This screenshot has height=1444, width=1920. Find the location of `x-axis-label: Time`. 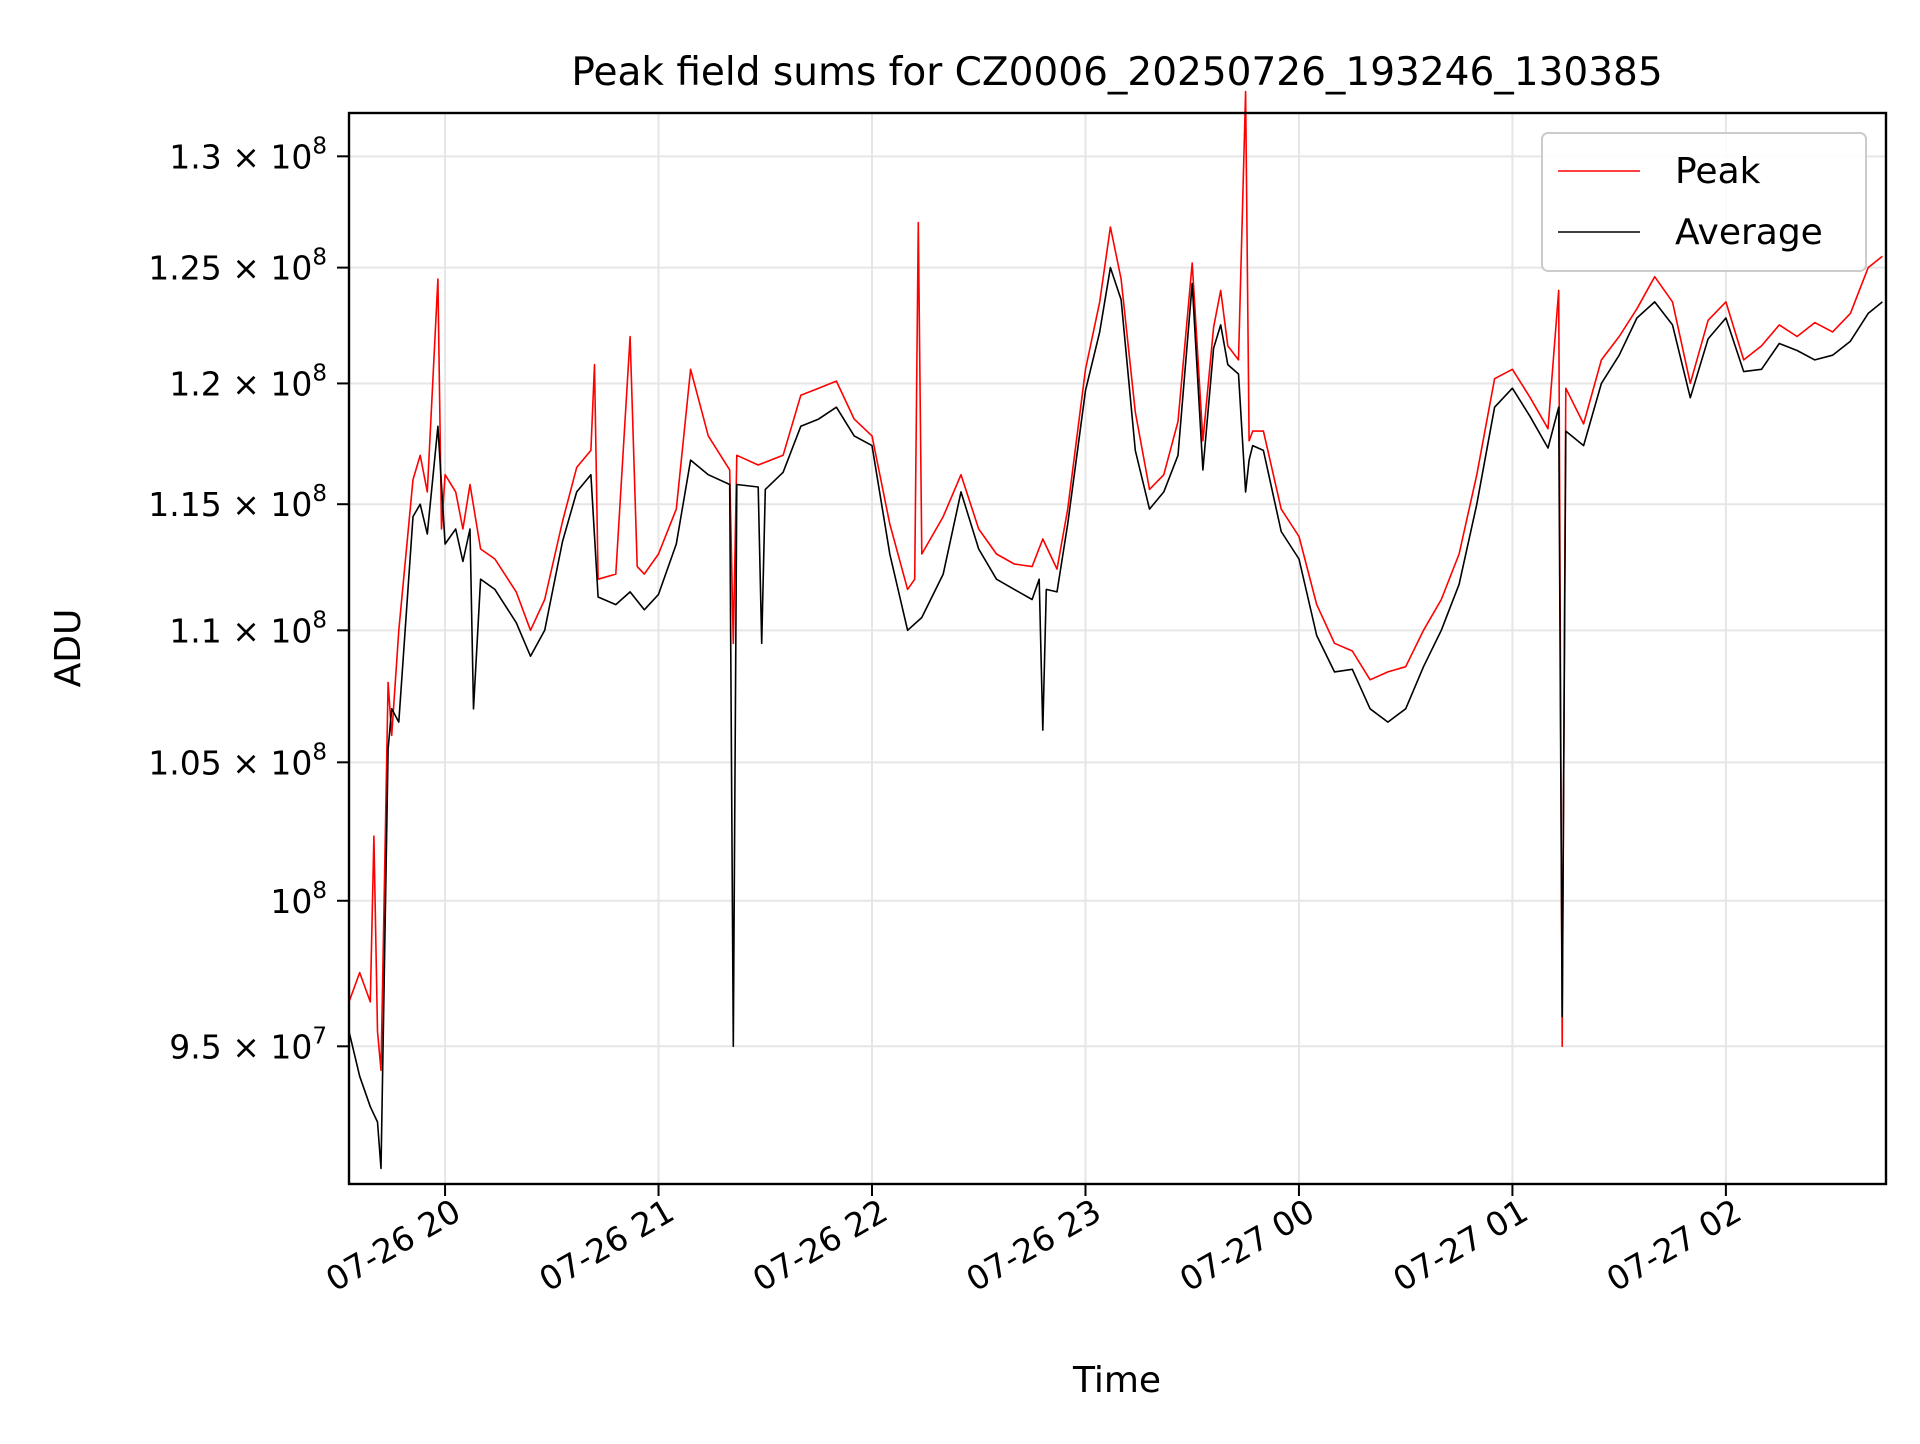

x-axis-label: Time is located at coordinates (1116, 1380).